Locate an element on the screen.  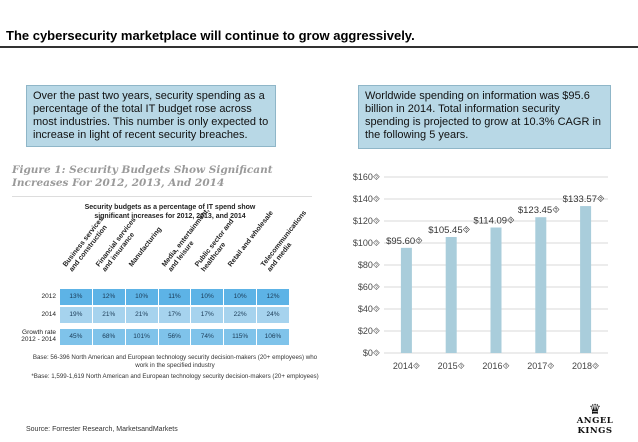
x-tick-label: 2016⯑ is located at coordinates (495, 366).